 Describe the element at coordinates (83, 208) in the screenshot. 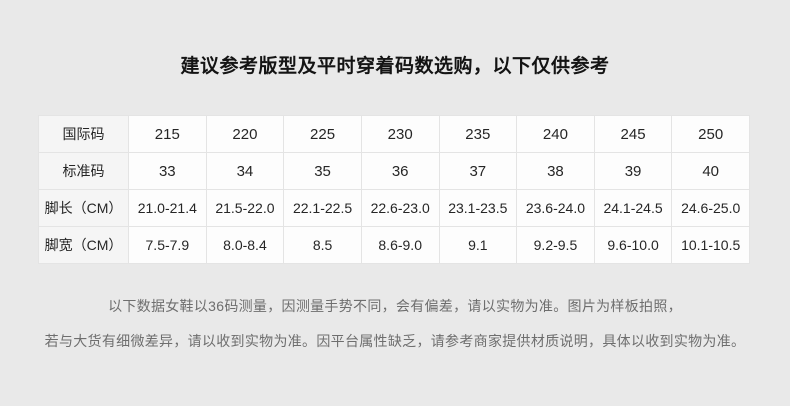

I see `row-label-foot-length: 脚长（CM）` at that location.